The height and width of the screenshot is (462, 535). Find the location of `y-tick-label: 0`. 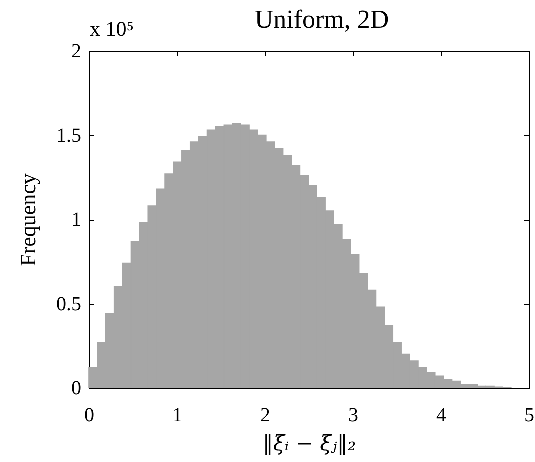

y-tick-label: 0 is located at coordinates (77, 389).